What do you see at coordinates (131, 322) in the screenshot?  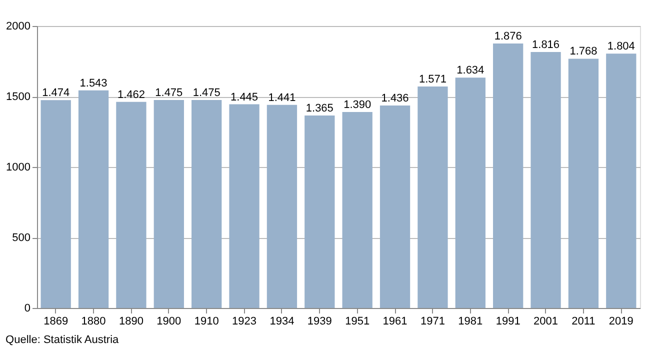 I see `x-tick-label: 1890` at bounding box center [131, 322].